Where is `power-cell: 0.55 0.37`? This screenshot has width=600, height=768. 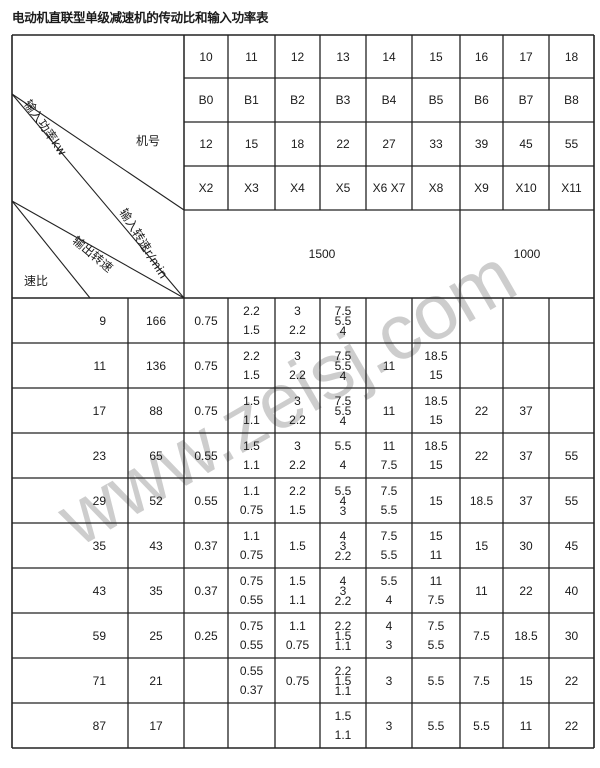 power-cell: 0.55 0.37 is located at coordinates (251, 680).